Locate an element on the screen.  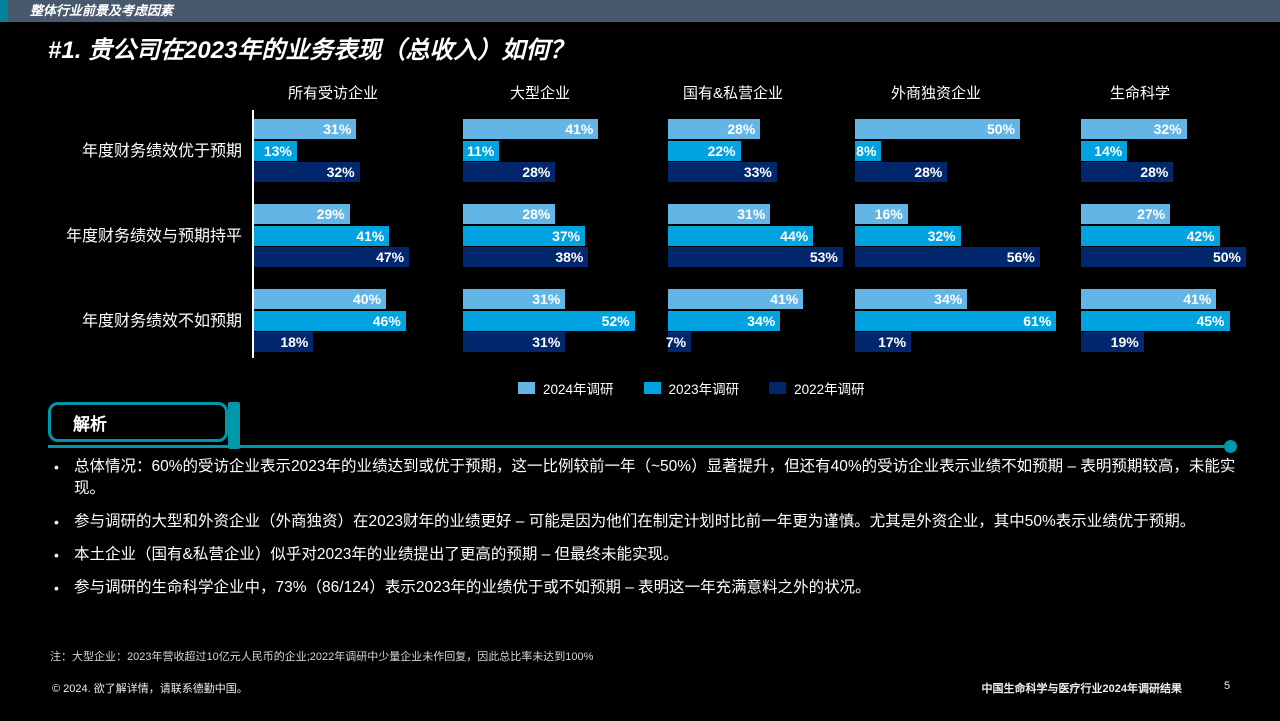
bar-2023年调研: 22% is located at coordinates (704, 150).